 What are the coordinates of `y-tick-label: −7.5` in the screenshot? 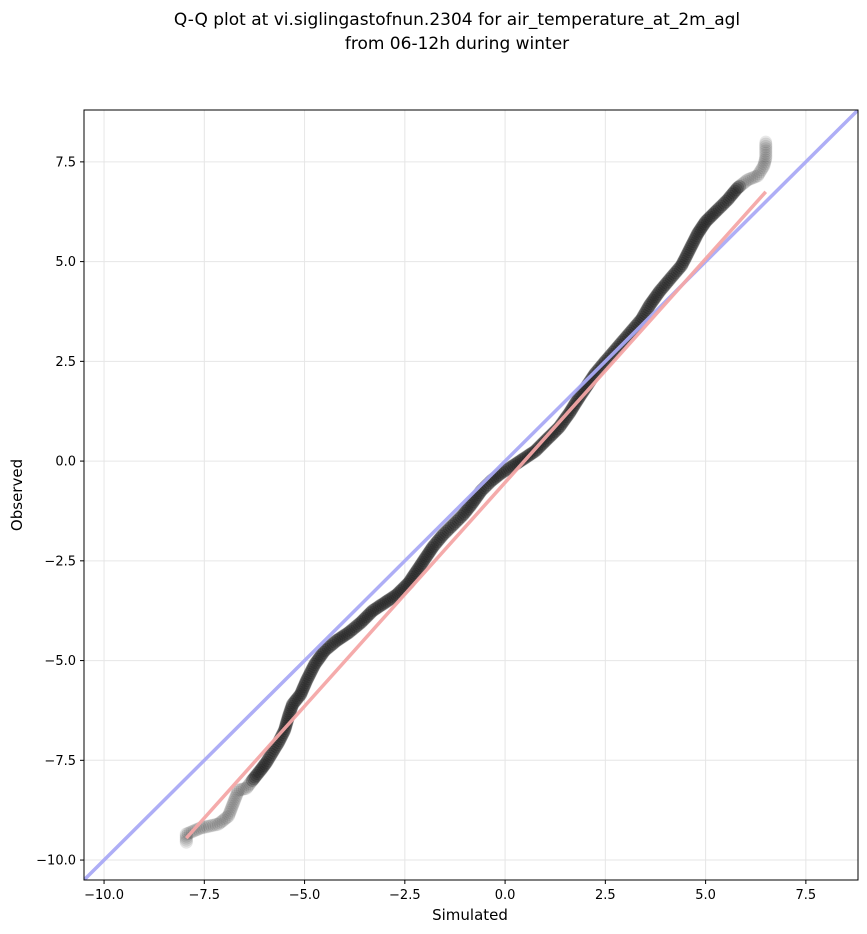 It's located at (60, 761).